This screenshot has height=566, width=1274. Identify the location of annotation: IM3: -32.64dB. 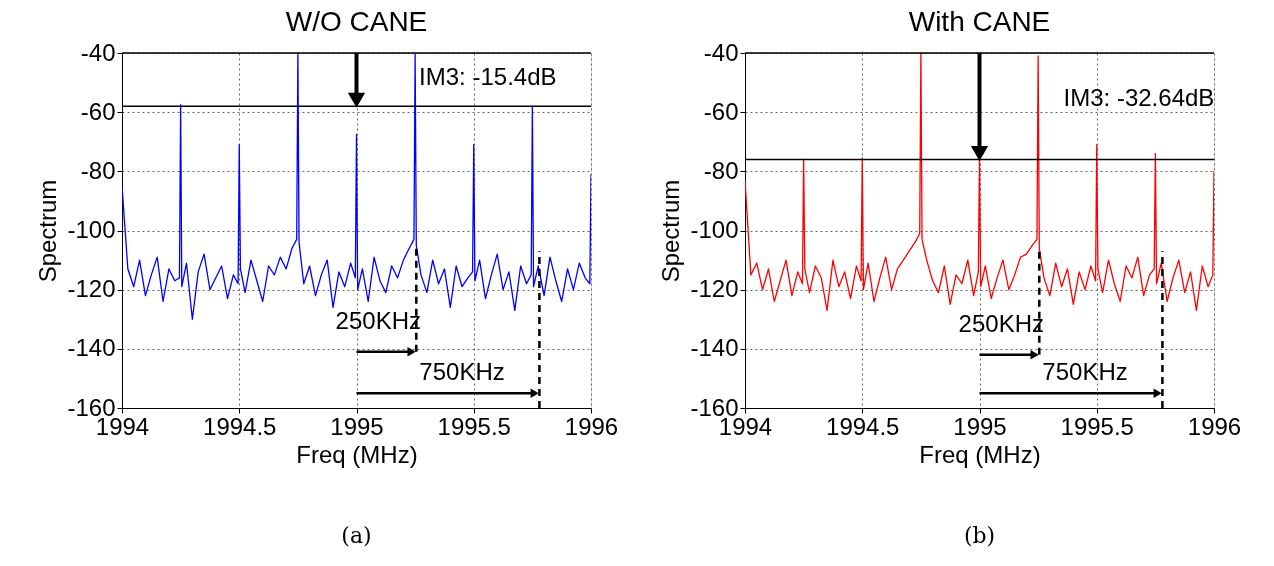
(1139, 98).